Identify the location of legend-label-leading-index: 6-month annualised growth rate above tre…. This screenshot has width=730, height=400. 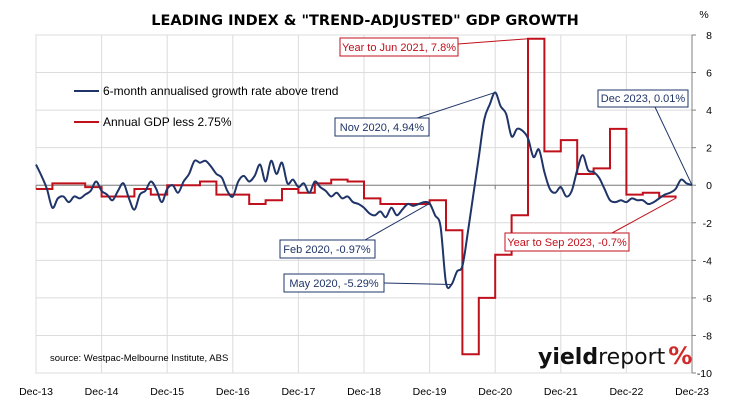
(220, 91).